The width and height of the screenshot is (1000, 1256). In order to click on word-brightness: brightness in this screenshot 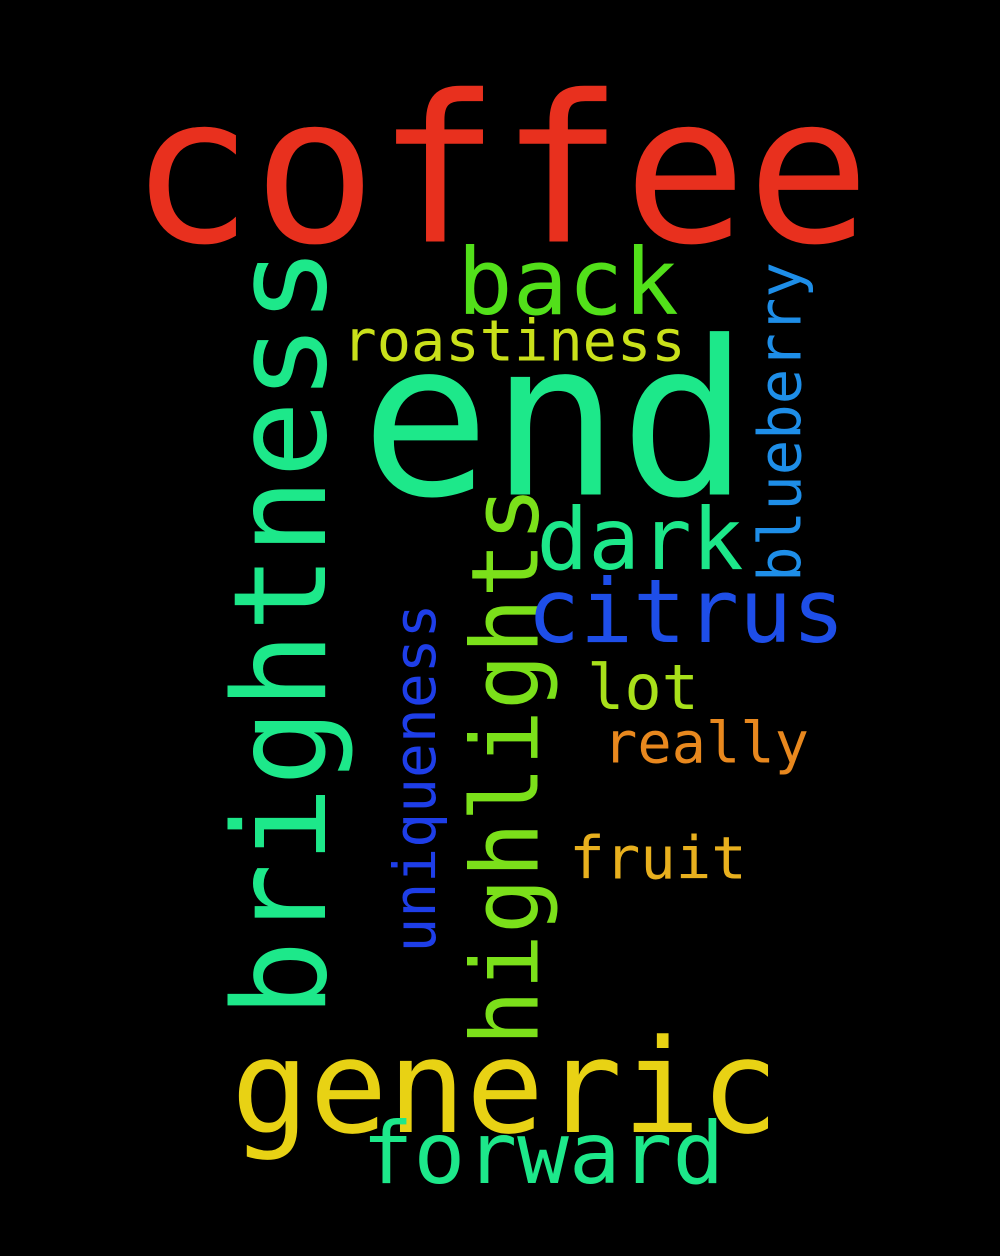, I will do `click(281, 632)`.